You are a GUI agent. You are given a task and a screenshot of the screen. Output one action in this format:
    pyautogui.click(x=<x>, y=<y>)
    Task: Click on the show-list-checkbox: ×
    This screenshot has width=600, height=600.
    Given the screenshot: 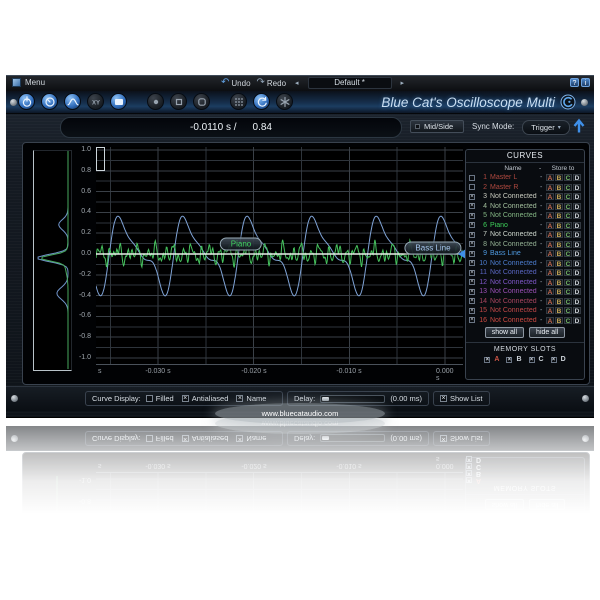 What is the action you would take?
    pyautogui.click(x=443, y=398)
    